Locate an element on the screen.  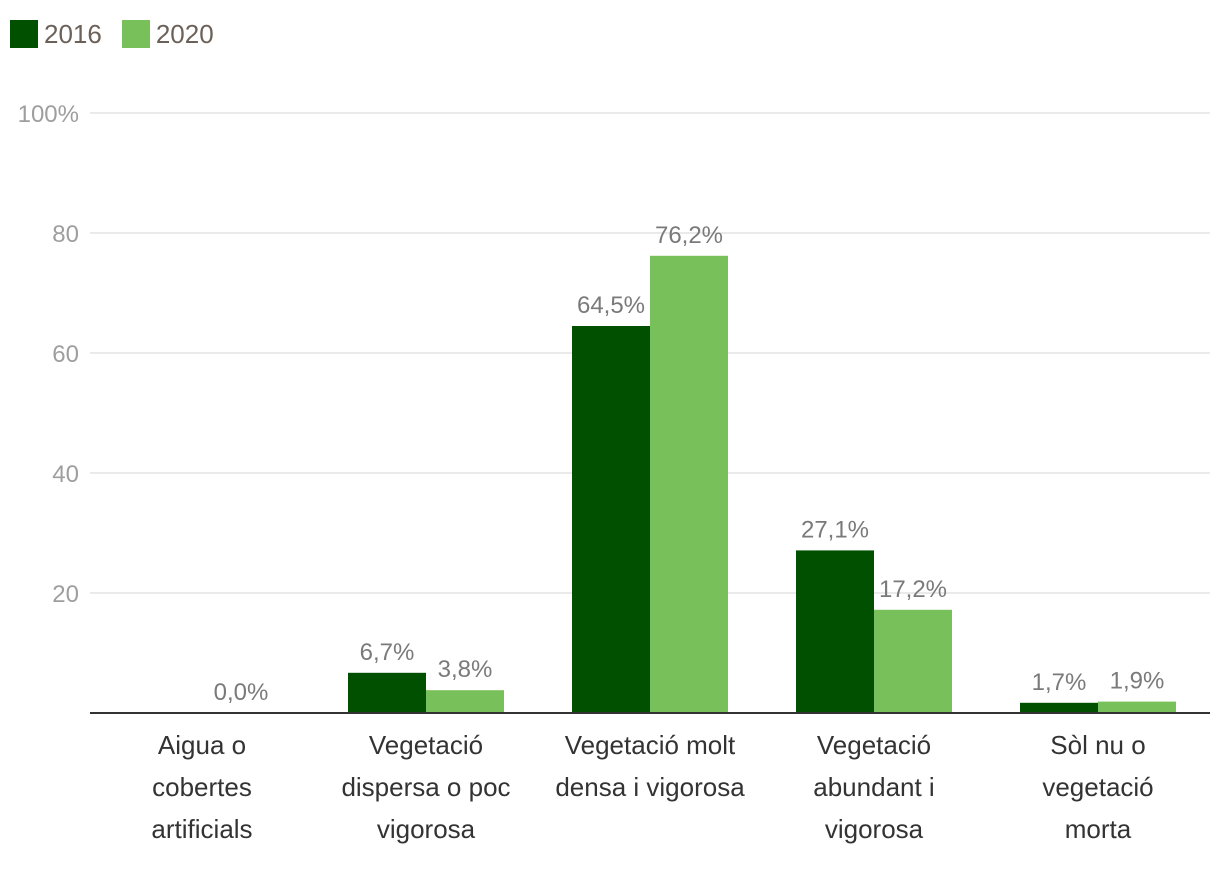
category-label: artificials is located at coordinates (201, 829).